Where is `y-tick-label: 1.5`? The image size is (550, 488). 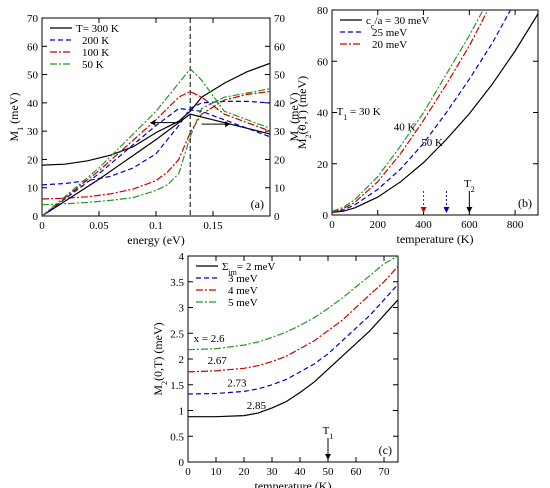 y-tick-label: 1.5 is located at coordinates (177, 386).